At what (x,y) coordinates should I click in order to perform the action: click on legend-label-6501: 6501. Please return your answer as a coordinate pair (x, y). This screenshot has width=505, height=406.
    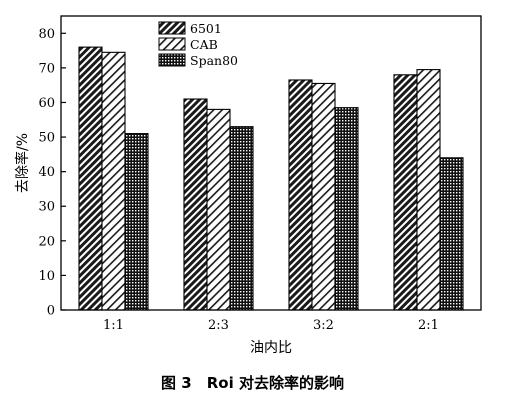
    Looking at the image, I should click on (206, 28).